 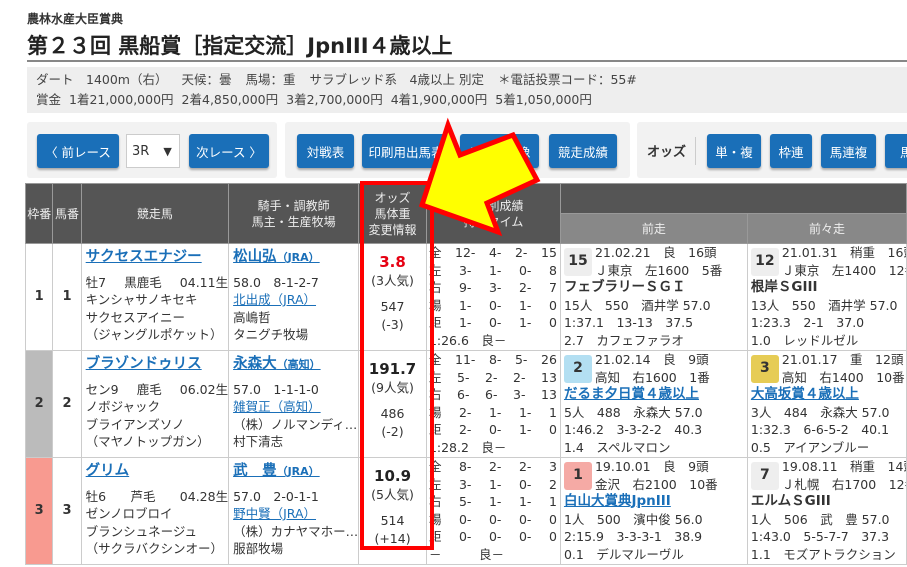 I want to click on jockey-link: 武 豊（JRA）, so click(x=276, y=471).